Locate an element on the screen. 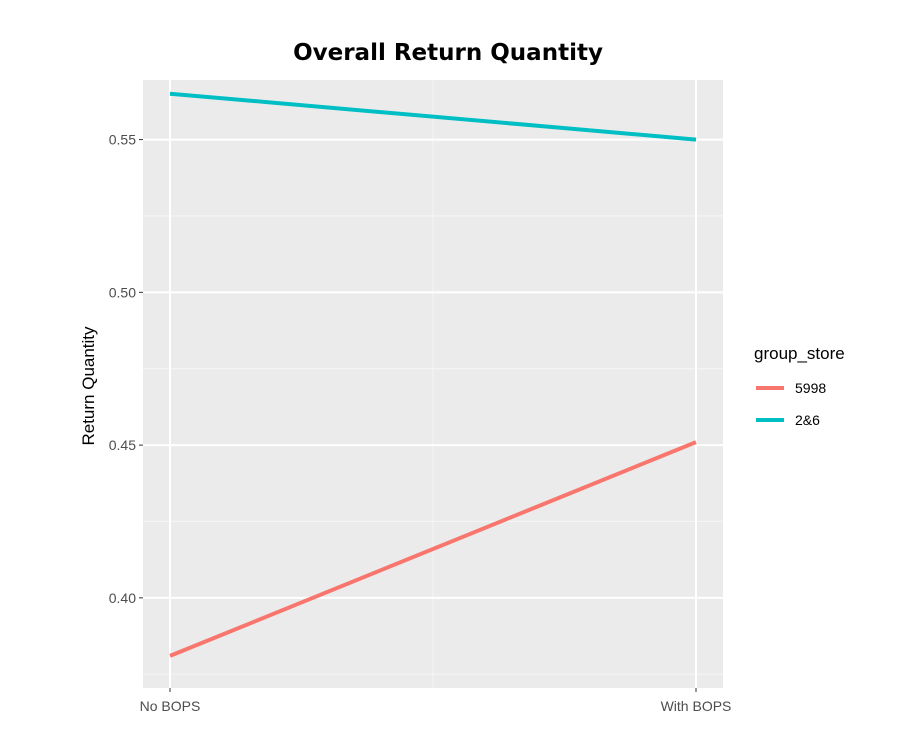 Image resolution: width=920 pixels, height=746 pixels. y-tick-label: 0.40 is located at coordinates (122, 598).